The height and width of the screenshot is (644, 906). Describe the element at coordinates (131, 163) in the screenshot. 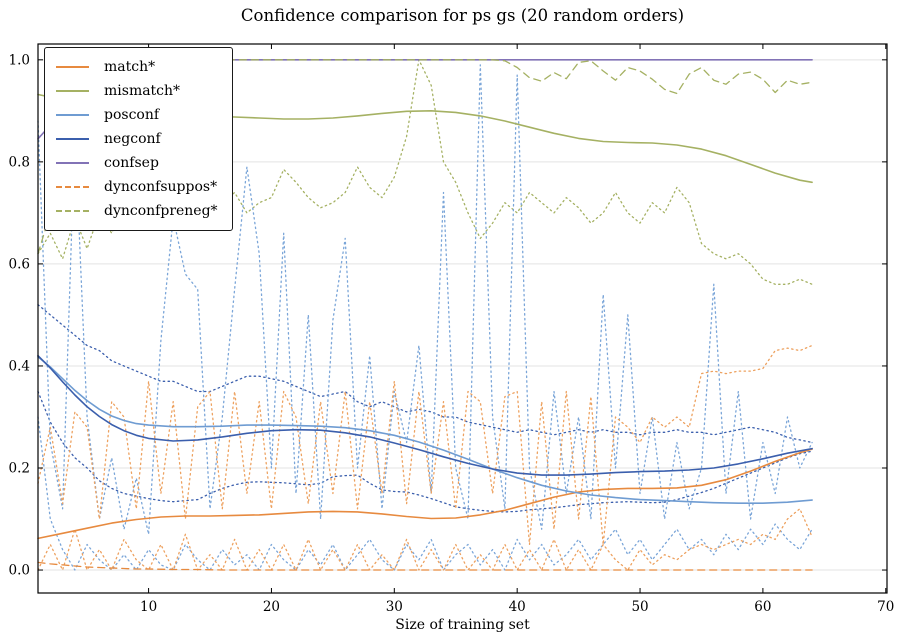

I see `legend-label-confsep: confsep` at that location.